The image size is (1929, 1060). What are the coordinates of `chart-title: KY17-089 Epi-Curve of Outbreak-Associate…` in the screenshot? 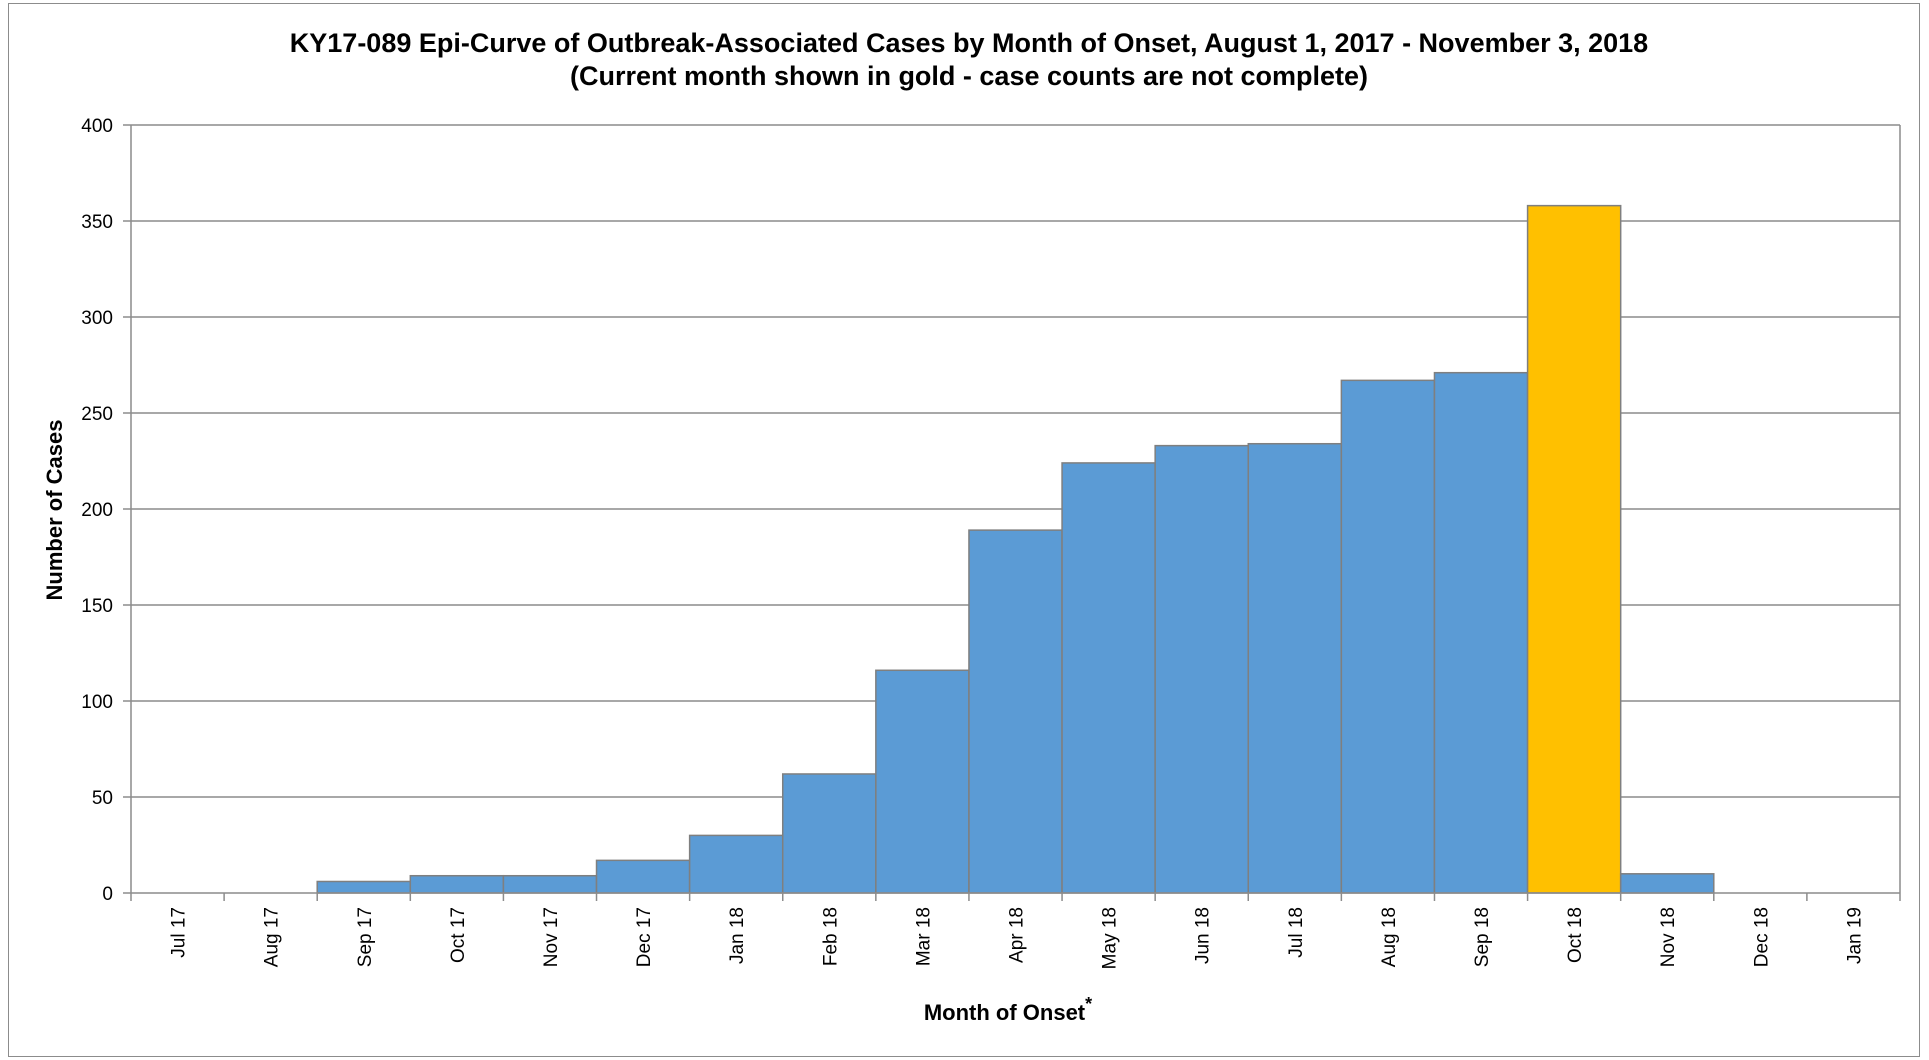 It's located at (969, 43).